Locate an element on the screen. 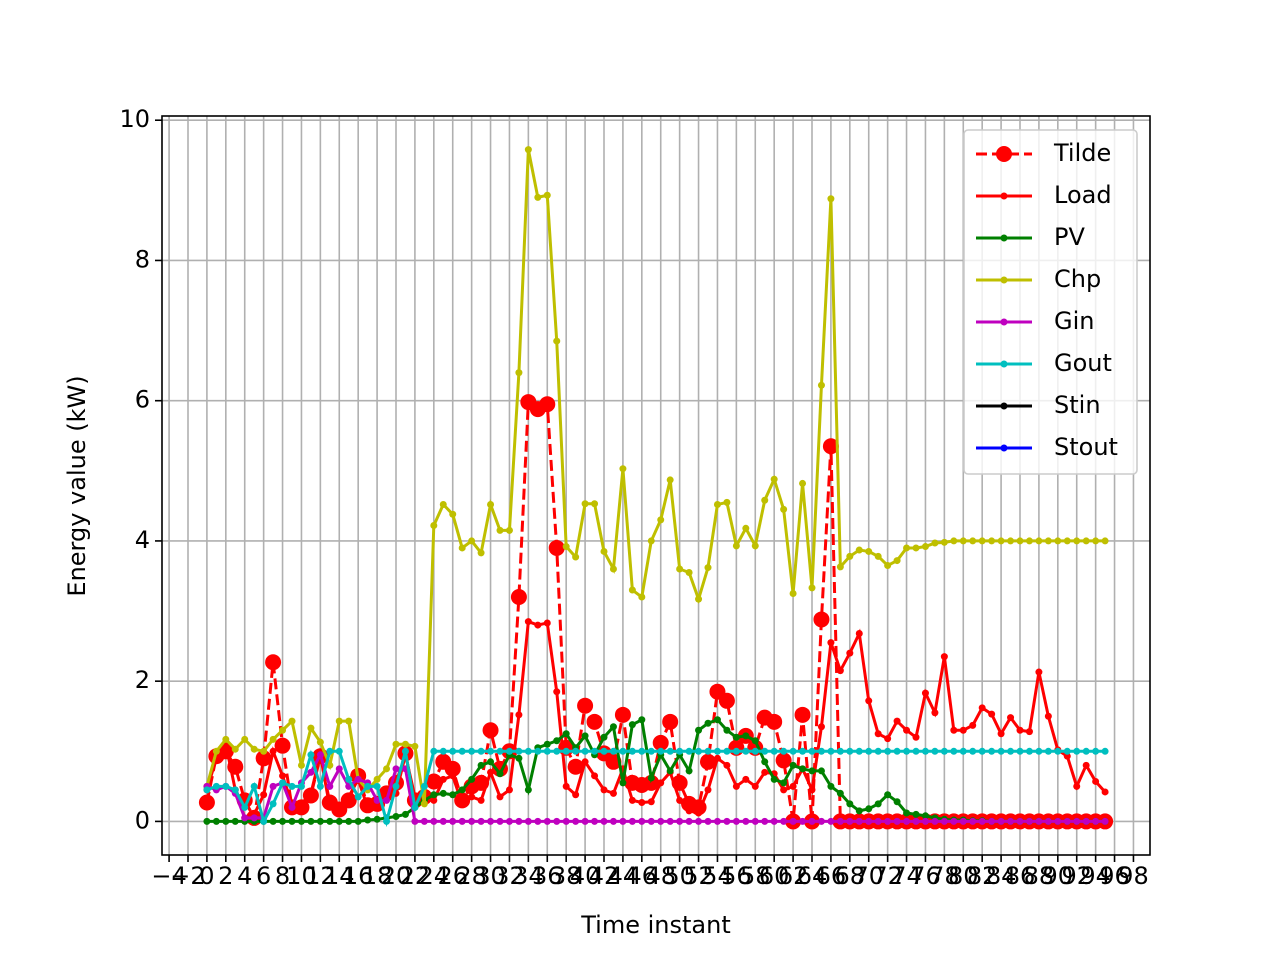 The width and height of the screenshot is (1280, 960). x-tick-label: 8 is located at coordinates (282, 876).